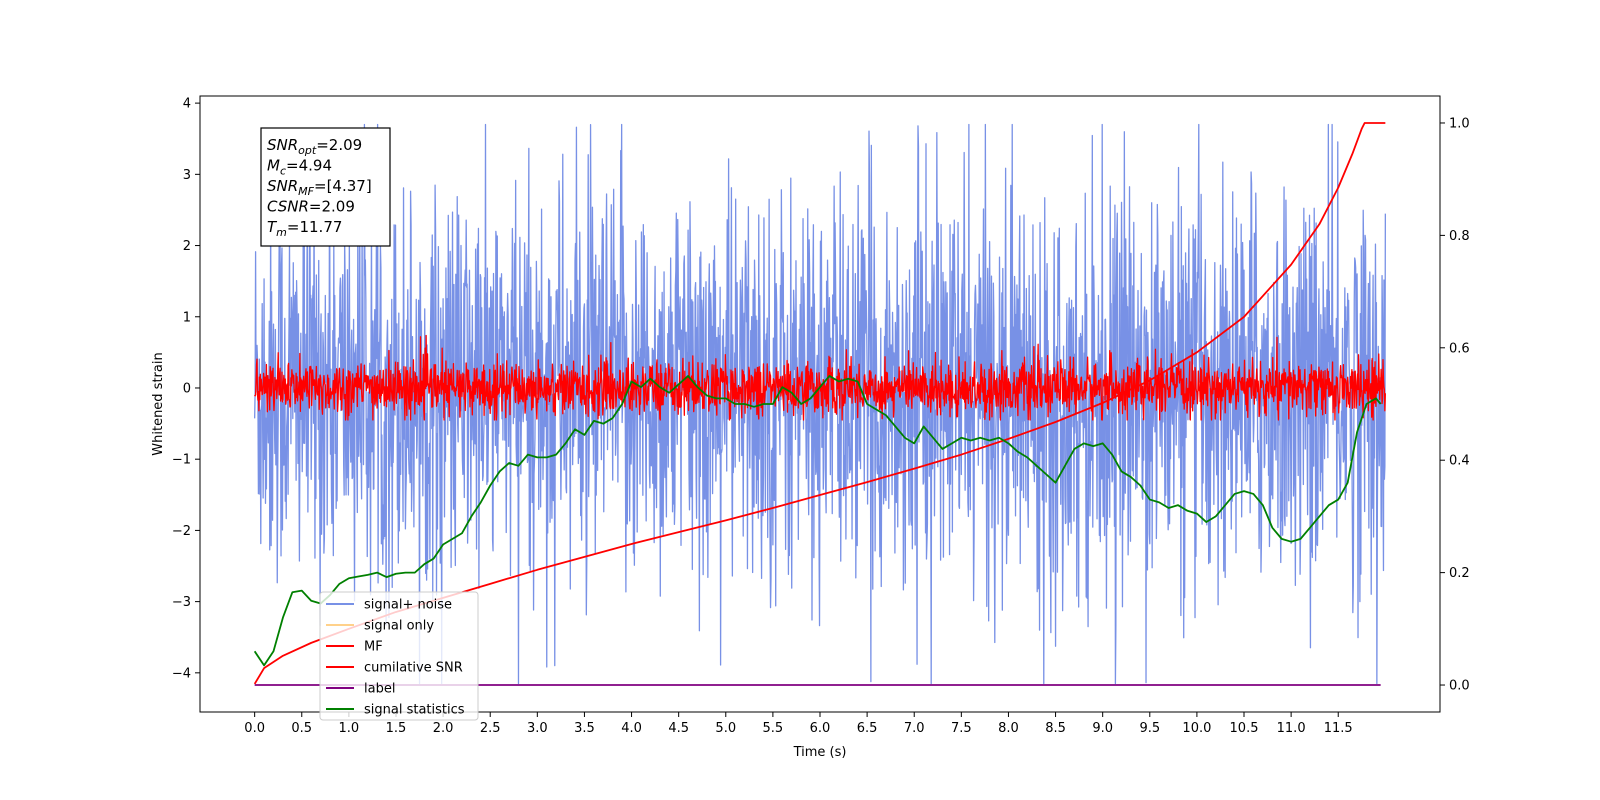 This screenshot has width=1600, height=800. What do you see at coordinates (820, 752) in the screenshot?
I see `x-axis-label: Time (s)` at bounding box center [820, 752].